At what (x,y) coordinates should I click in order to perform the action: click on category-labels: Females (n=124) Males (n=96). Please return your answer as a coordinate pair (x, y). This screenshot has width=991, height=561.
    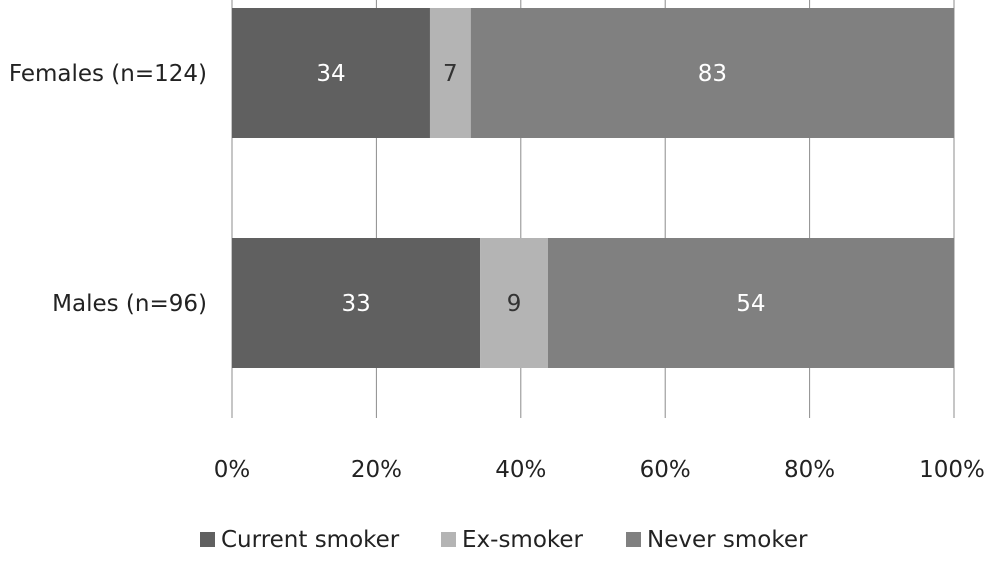
    Looking at the image, I should click on (108, 189).